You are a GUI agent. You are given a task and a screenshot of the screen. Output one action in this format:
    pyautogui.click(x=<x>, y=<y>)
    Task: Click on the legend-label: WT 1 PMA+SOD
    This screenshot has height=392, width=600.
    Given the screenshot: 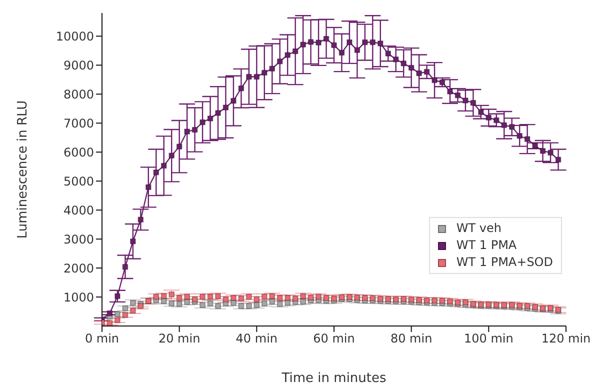 What is the action you would take?
    pyautogui.click(x=504, y=262)
    